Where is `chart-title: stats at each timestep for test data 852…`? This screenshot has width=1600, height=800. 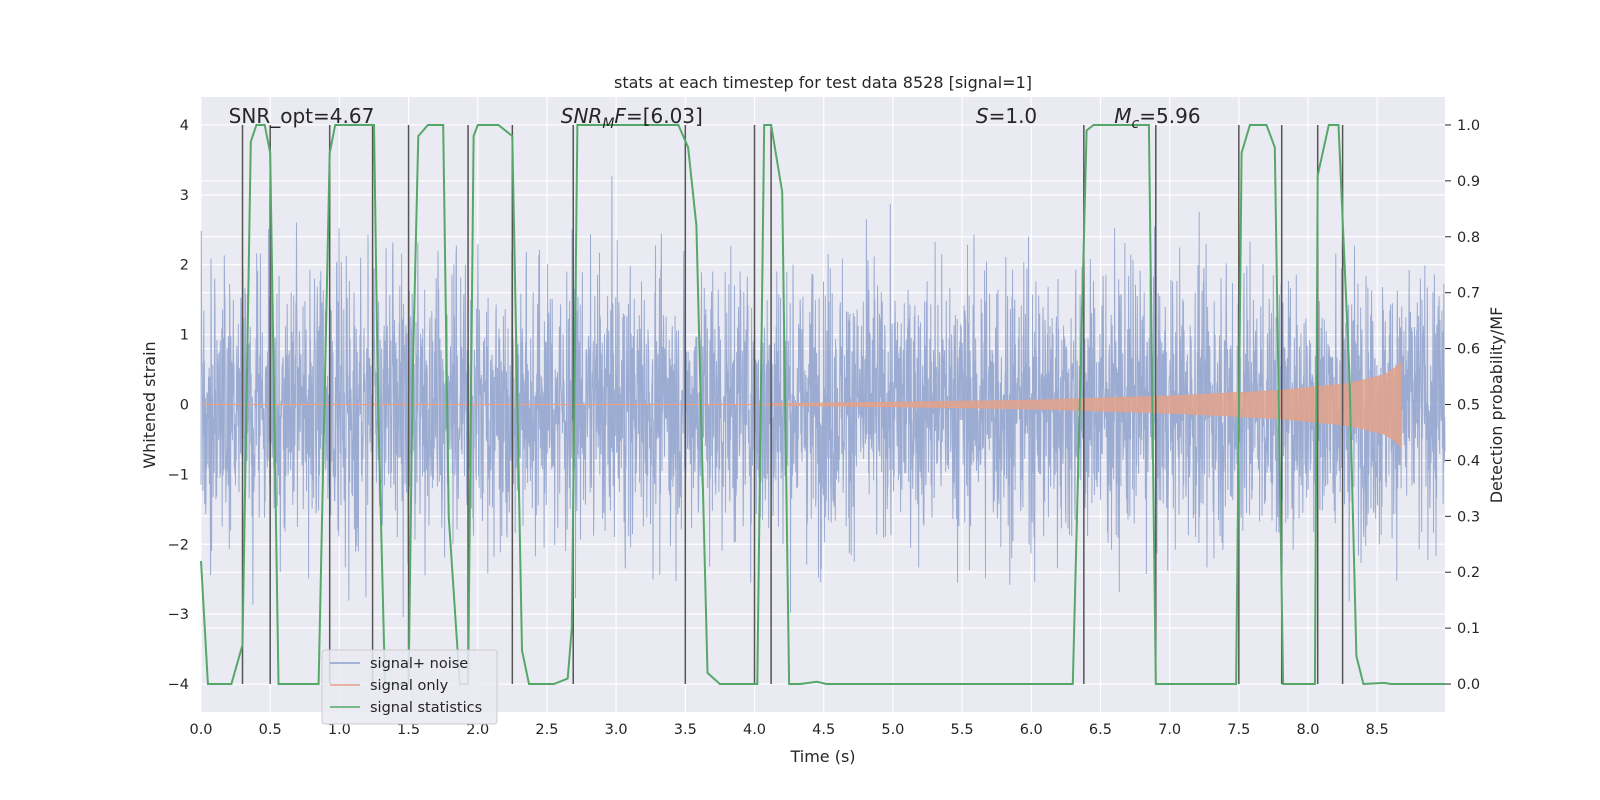
chart-title: stats at each timestep for test data 852… is located at coordinates (823, 82).